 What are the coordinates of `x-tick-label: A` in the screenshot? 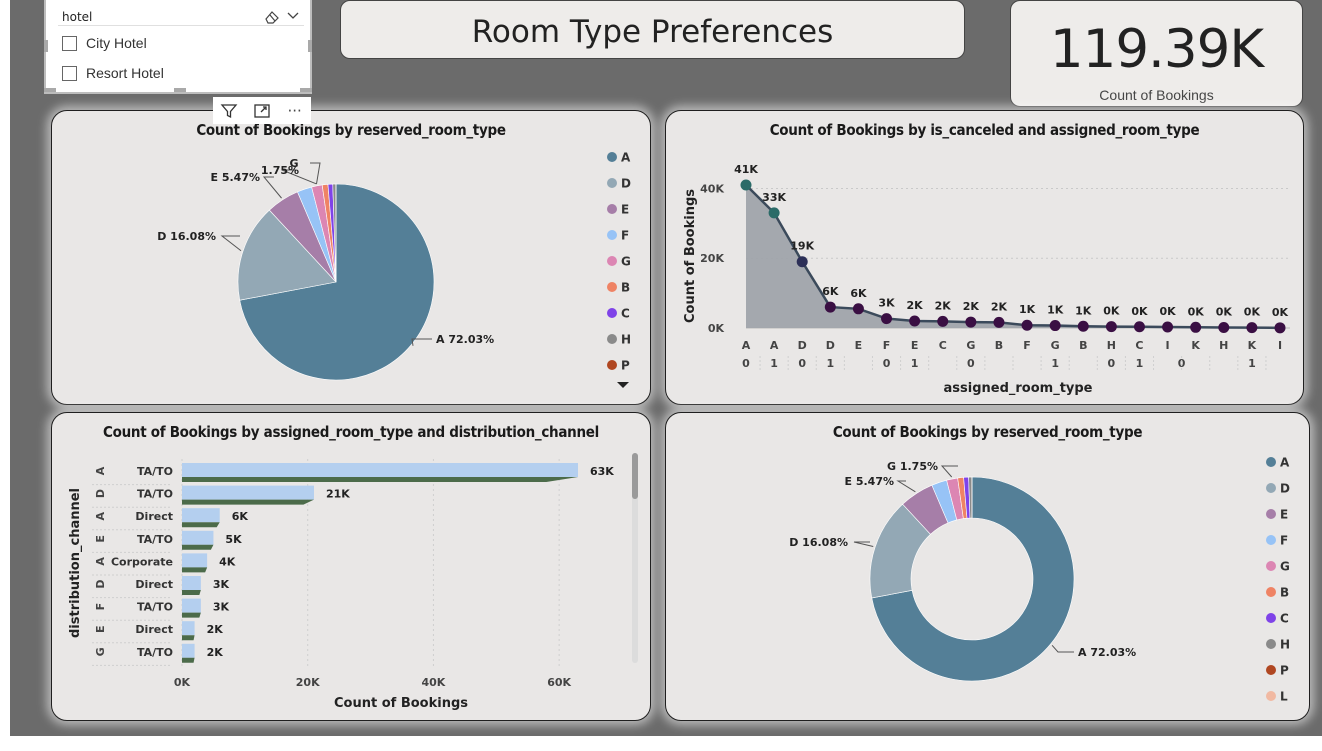 It's located at (746, 345).